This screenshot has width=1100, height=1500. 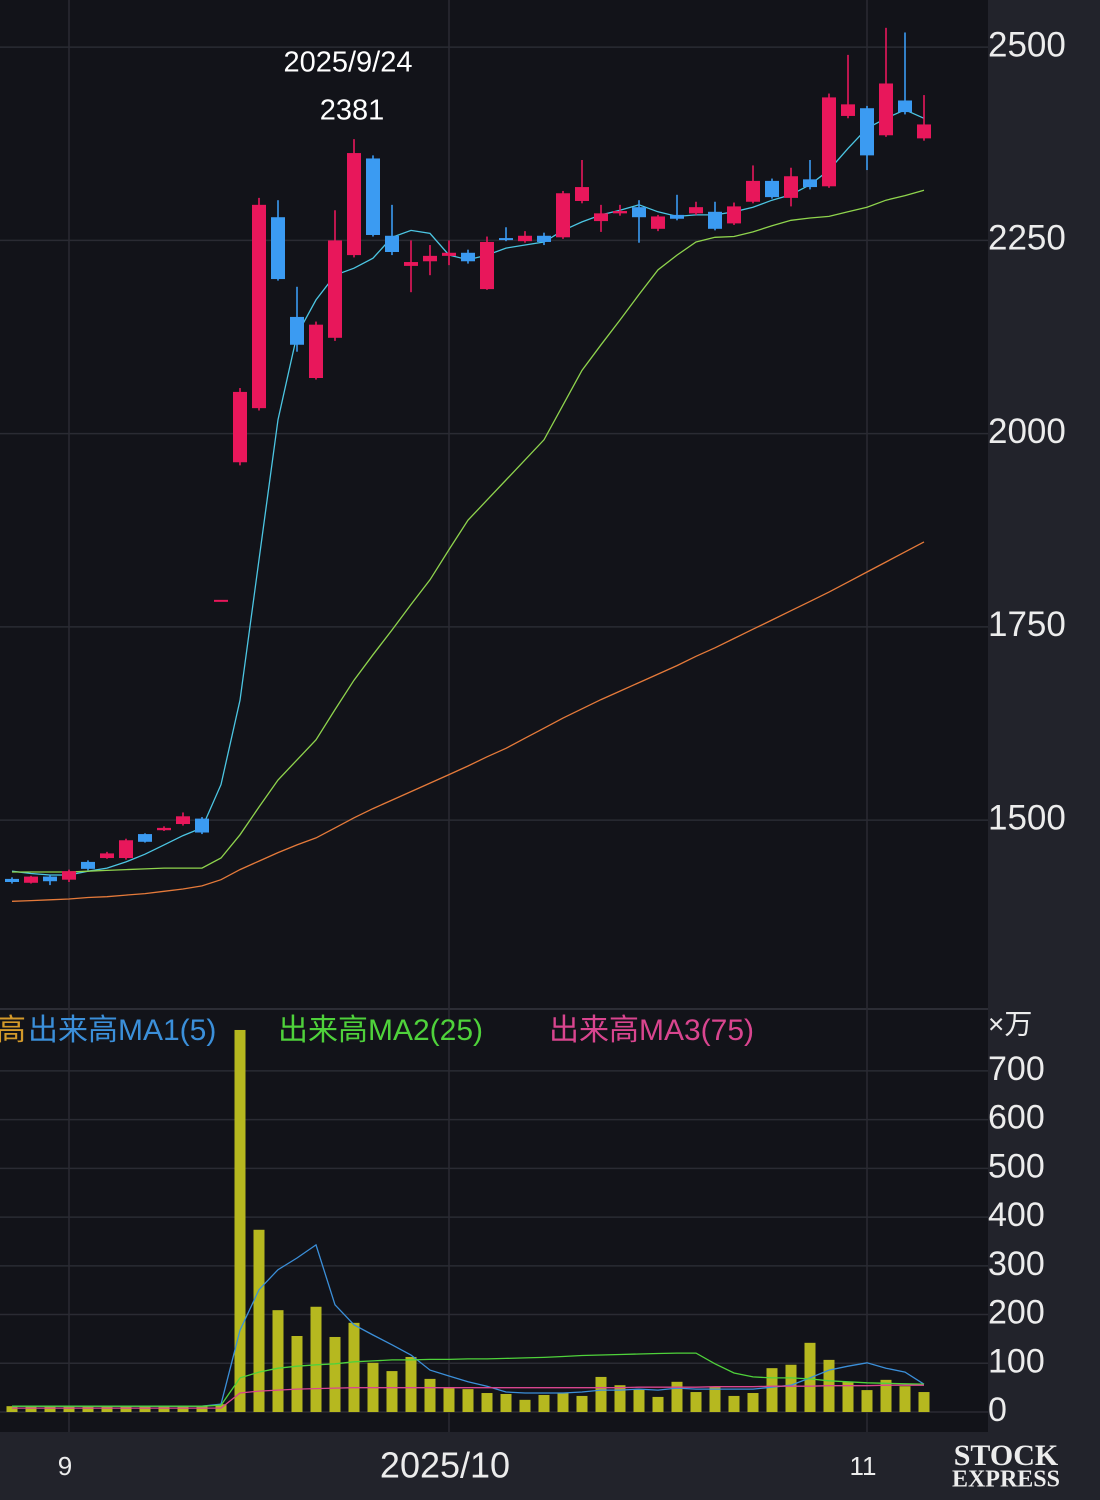 What do you see at coordinates (1027, 238) in the screenshot?
I see `y-tick-label: 2250` at bounding box center [1027, 238].